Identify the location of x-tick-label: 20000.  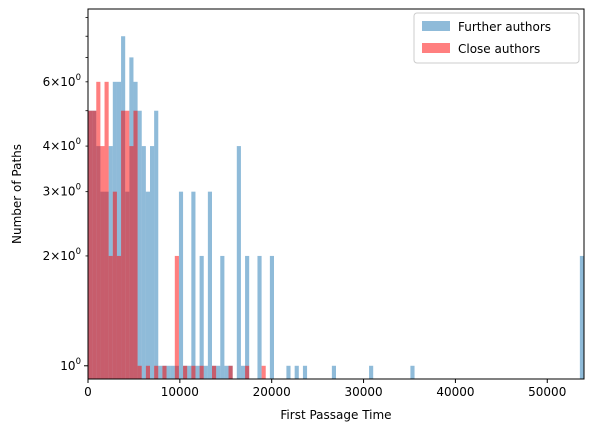
(272, 392).